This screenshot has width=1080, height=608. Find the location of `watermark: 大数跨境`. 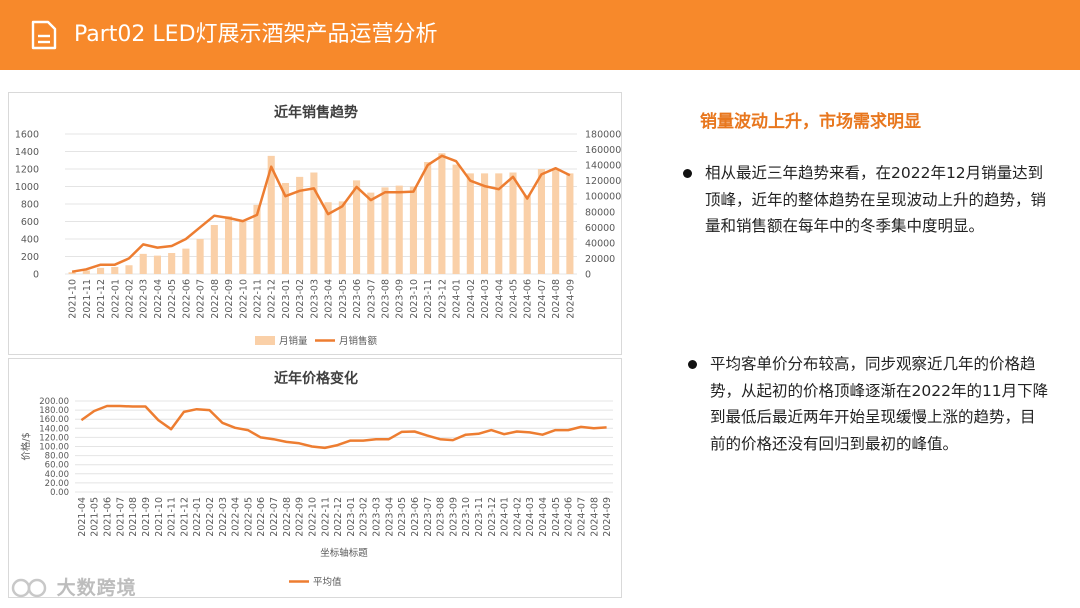

watermark: 大数跨境 is located at coordinates (73, 587).